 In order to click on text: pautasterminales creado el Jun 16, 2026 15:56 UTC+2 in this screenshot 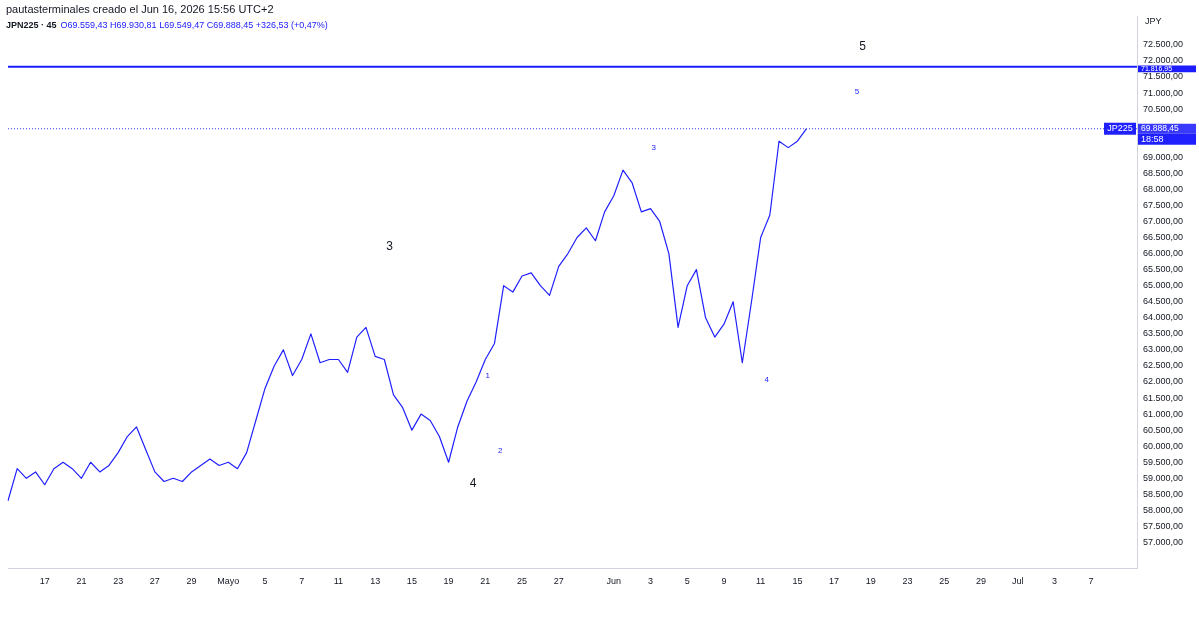, I will do `click(140, 9)`.